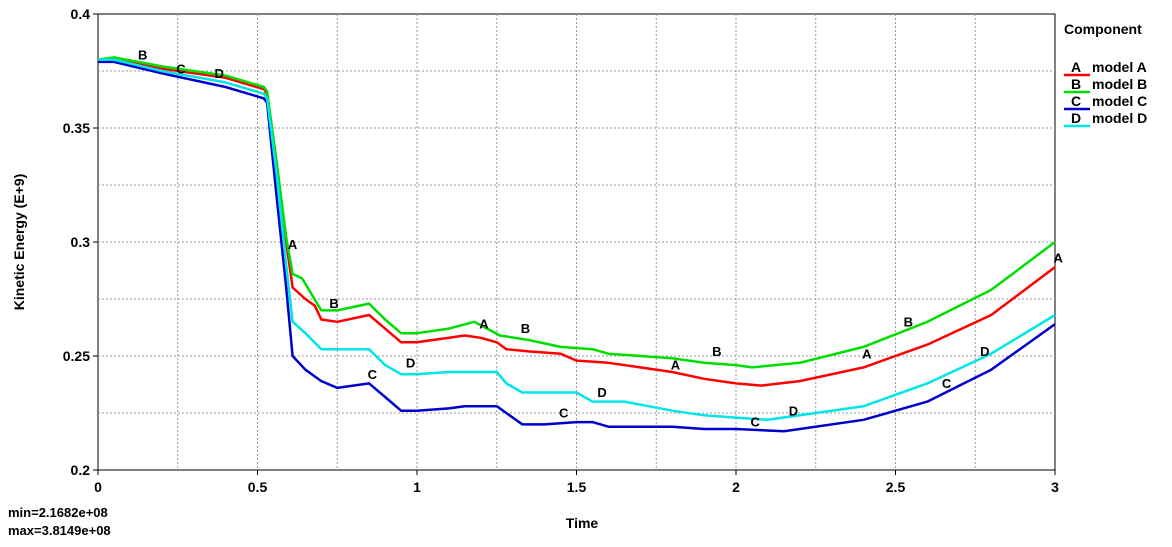  What do you see at coordinates (76, 356) in the screenshot?
I see `y-tick-label: 0.25` at bounding box center [76, 356].